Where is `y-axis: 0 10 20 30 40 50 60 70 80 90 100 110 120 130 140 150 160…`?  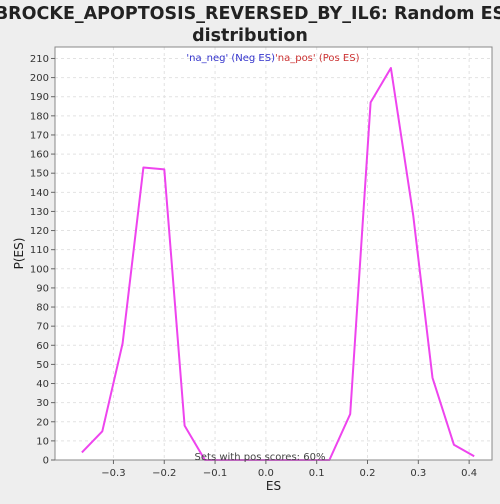
y-axis: 0 10 20 30 40 50 60 70 80 90 100 110 120 130 140 150 160… is located at coordinates (42, 260).